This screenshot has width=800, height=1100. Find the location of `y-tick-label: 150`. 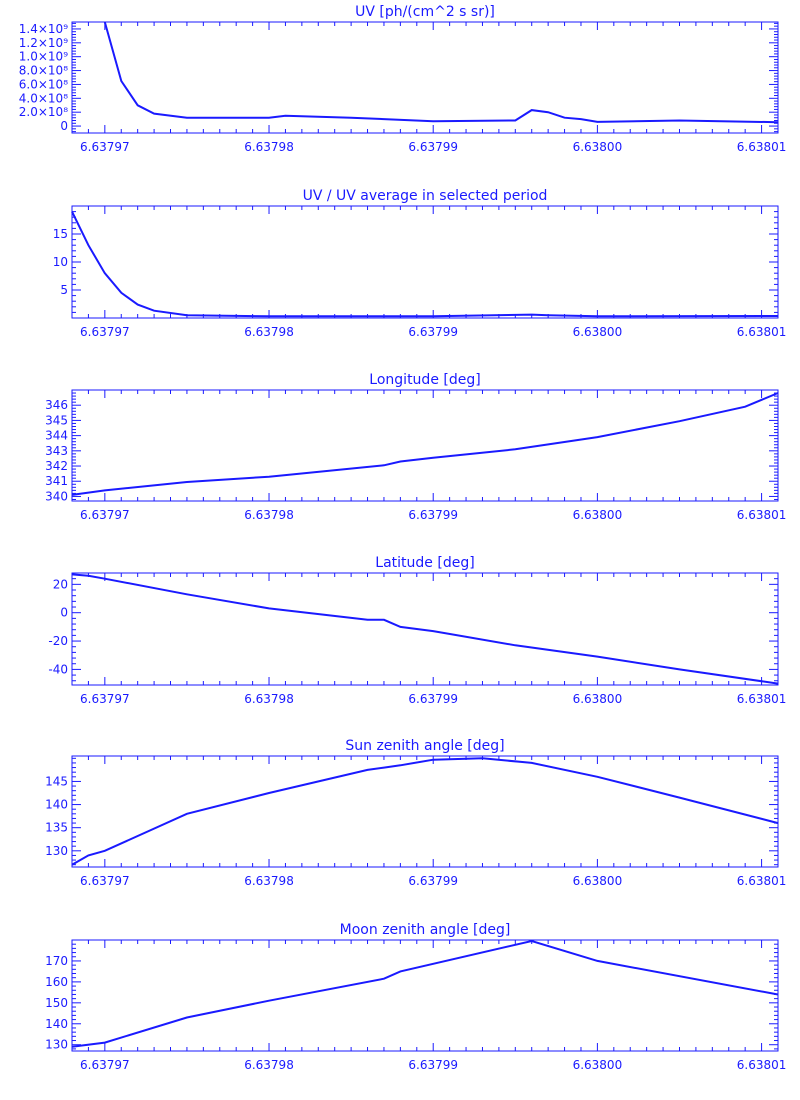

y-tick-label: 150 is located at coordinates (56, 1003).